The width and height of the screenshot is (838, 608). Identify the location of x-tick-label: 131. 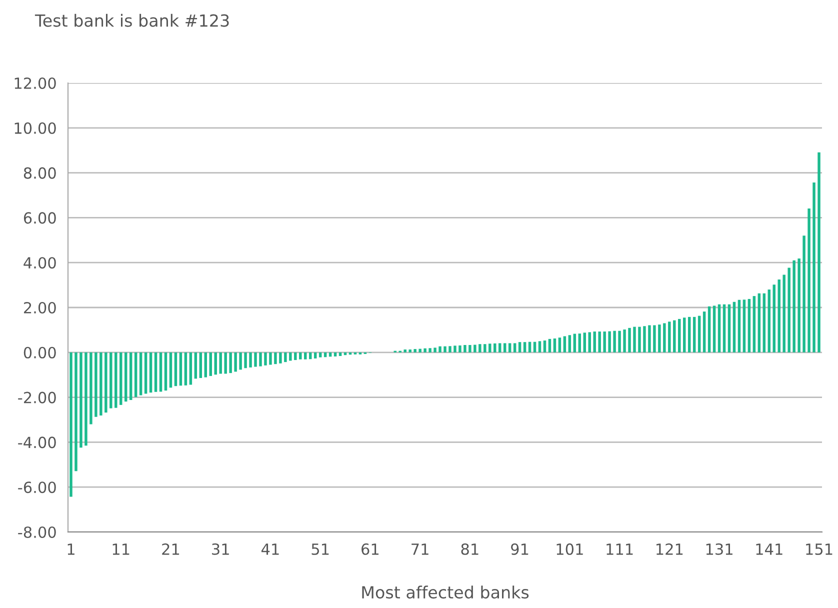
(719, 549).